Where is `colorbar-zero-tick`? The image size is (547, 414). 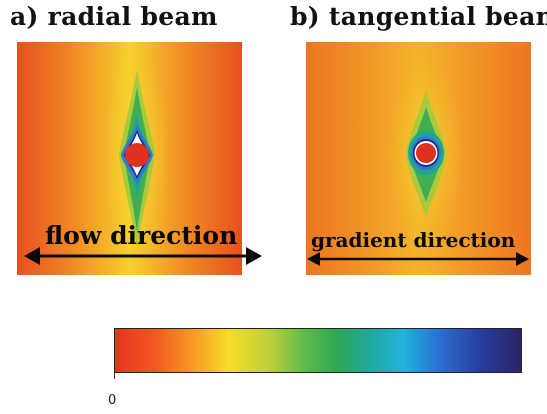 colorbar-zero-tick is located at coordinates (114, 375).